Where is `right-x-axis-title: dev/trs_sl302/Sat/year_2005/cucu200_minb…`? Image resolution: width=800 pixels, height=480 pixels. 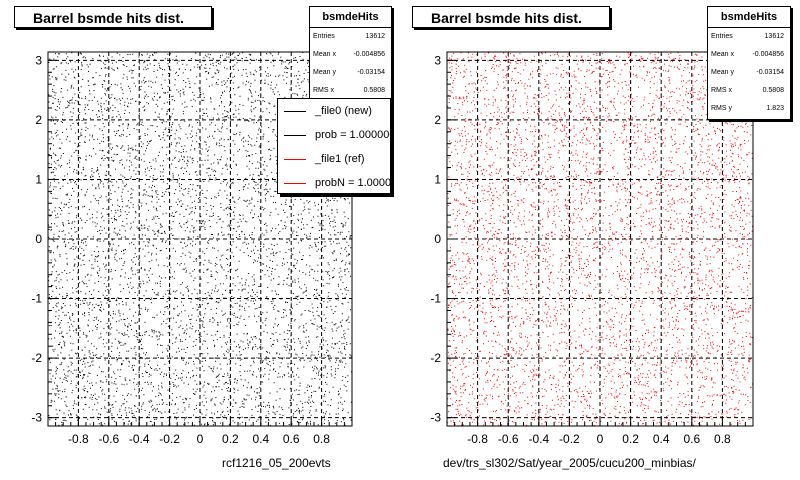 right-x-axis-title: dev/trs_sl302/Sat/year_2005/cucu200_minb… is located at coordinates (569, 463).